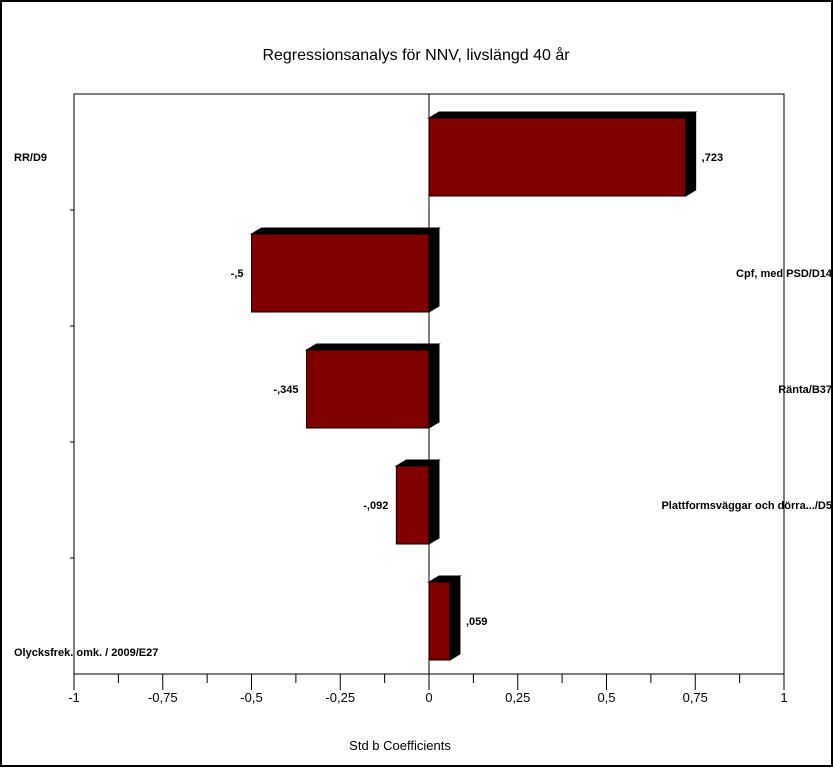  Describe the element at coordinates (517, 697) in the screenshot. I see `x-tick-label: 0,25` at that location.